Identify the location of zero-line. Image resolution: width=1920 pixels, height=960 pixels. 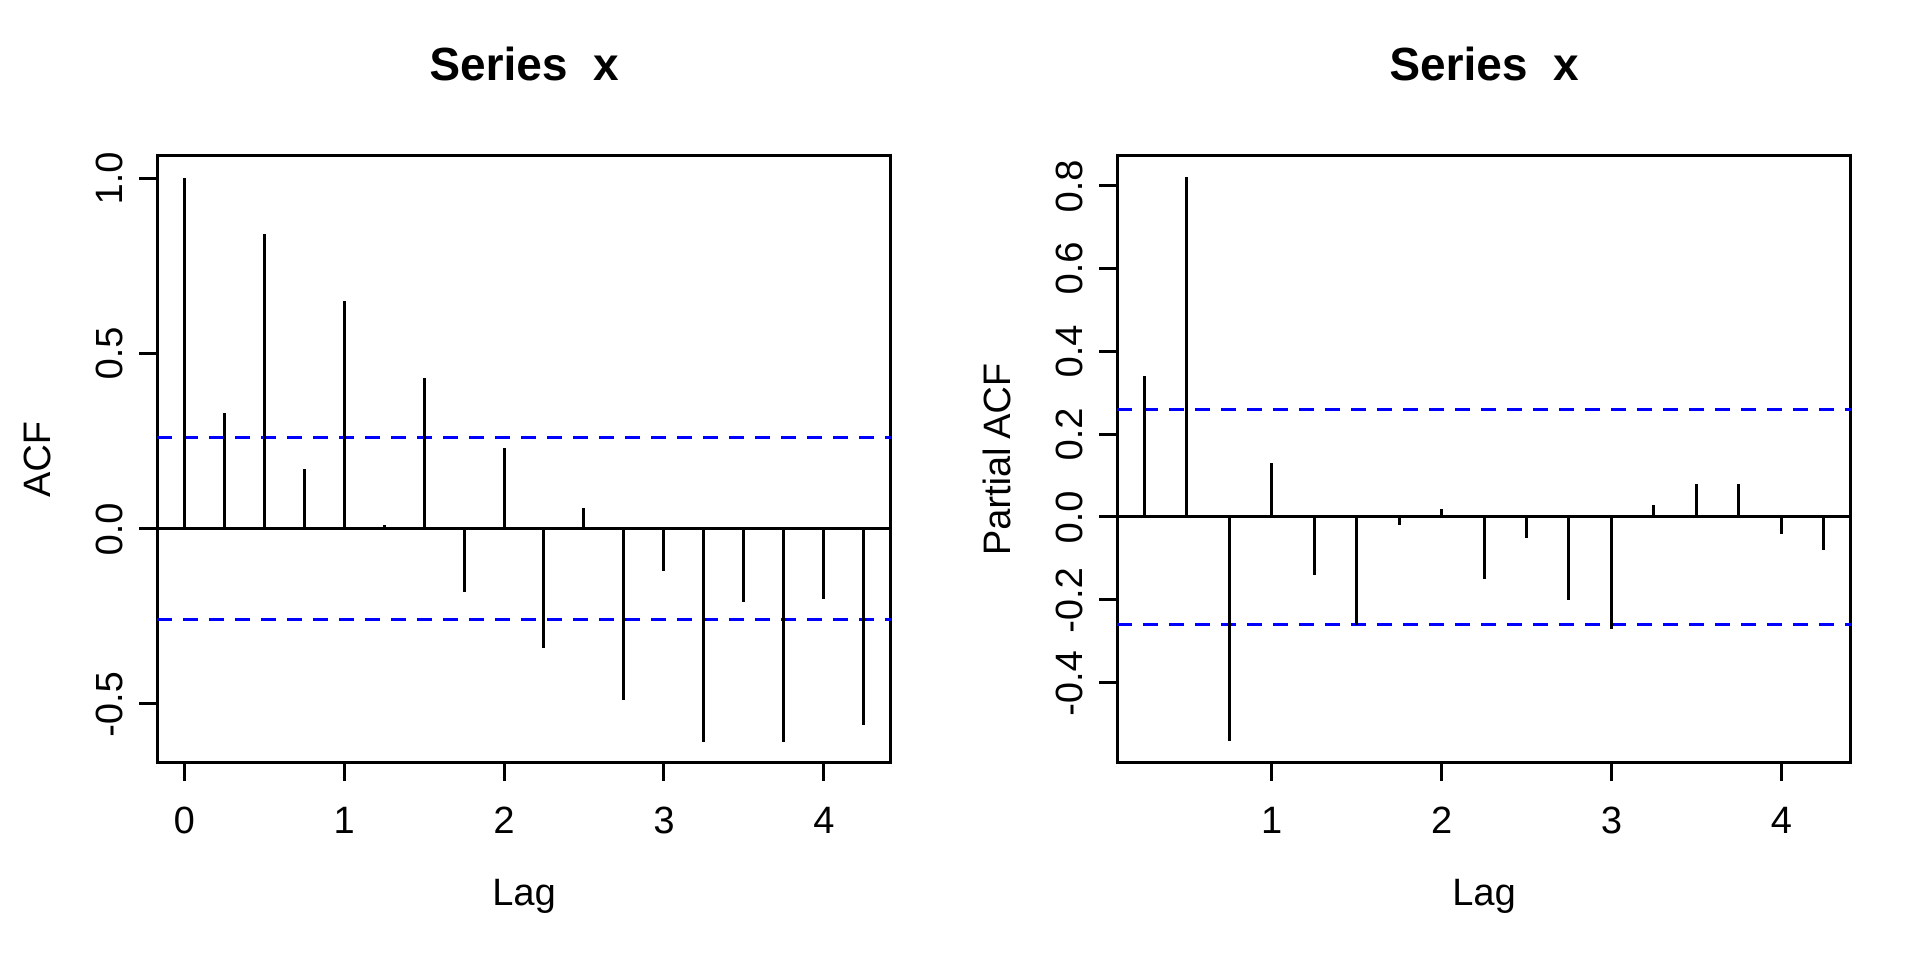
(524, 529).